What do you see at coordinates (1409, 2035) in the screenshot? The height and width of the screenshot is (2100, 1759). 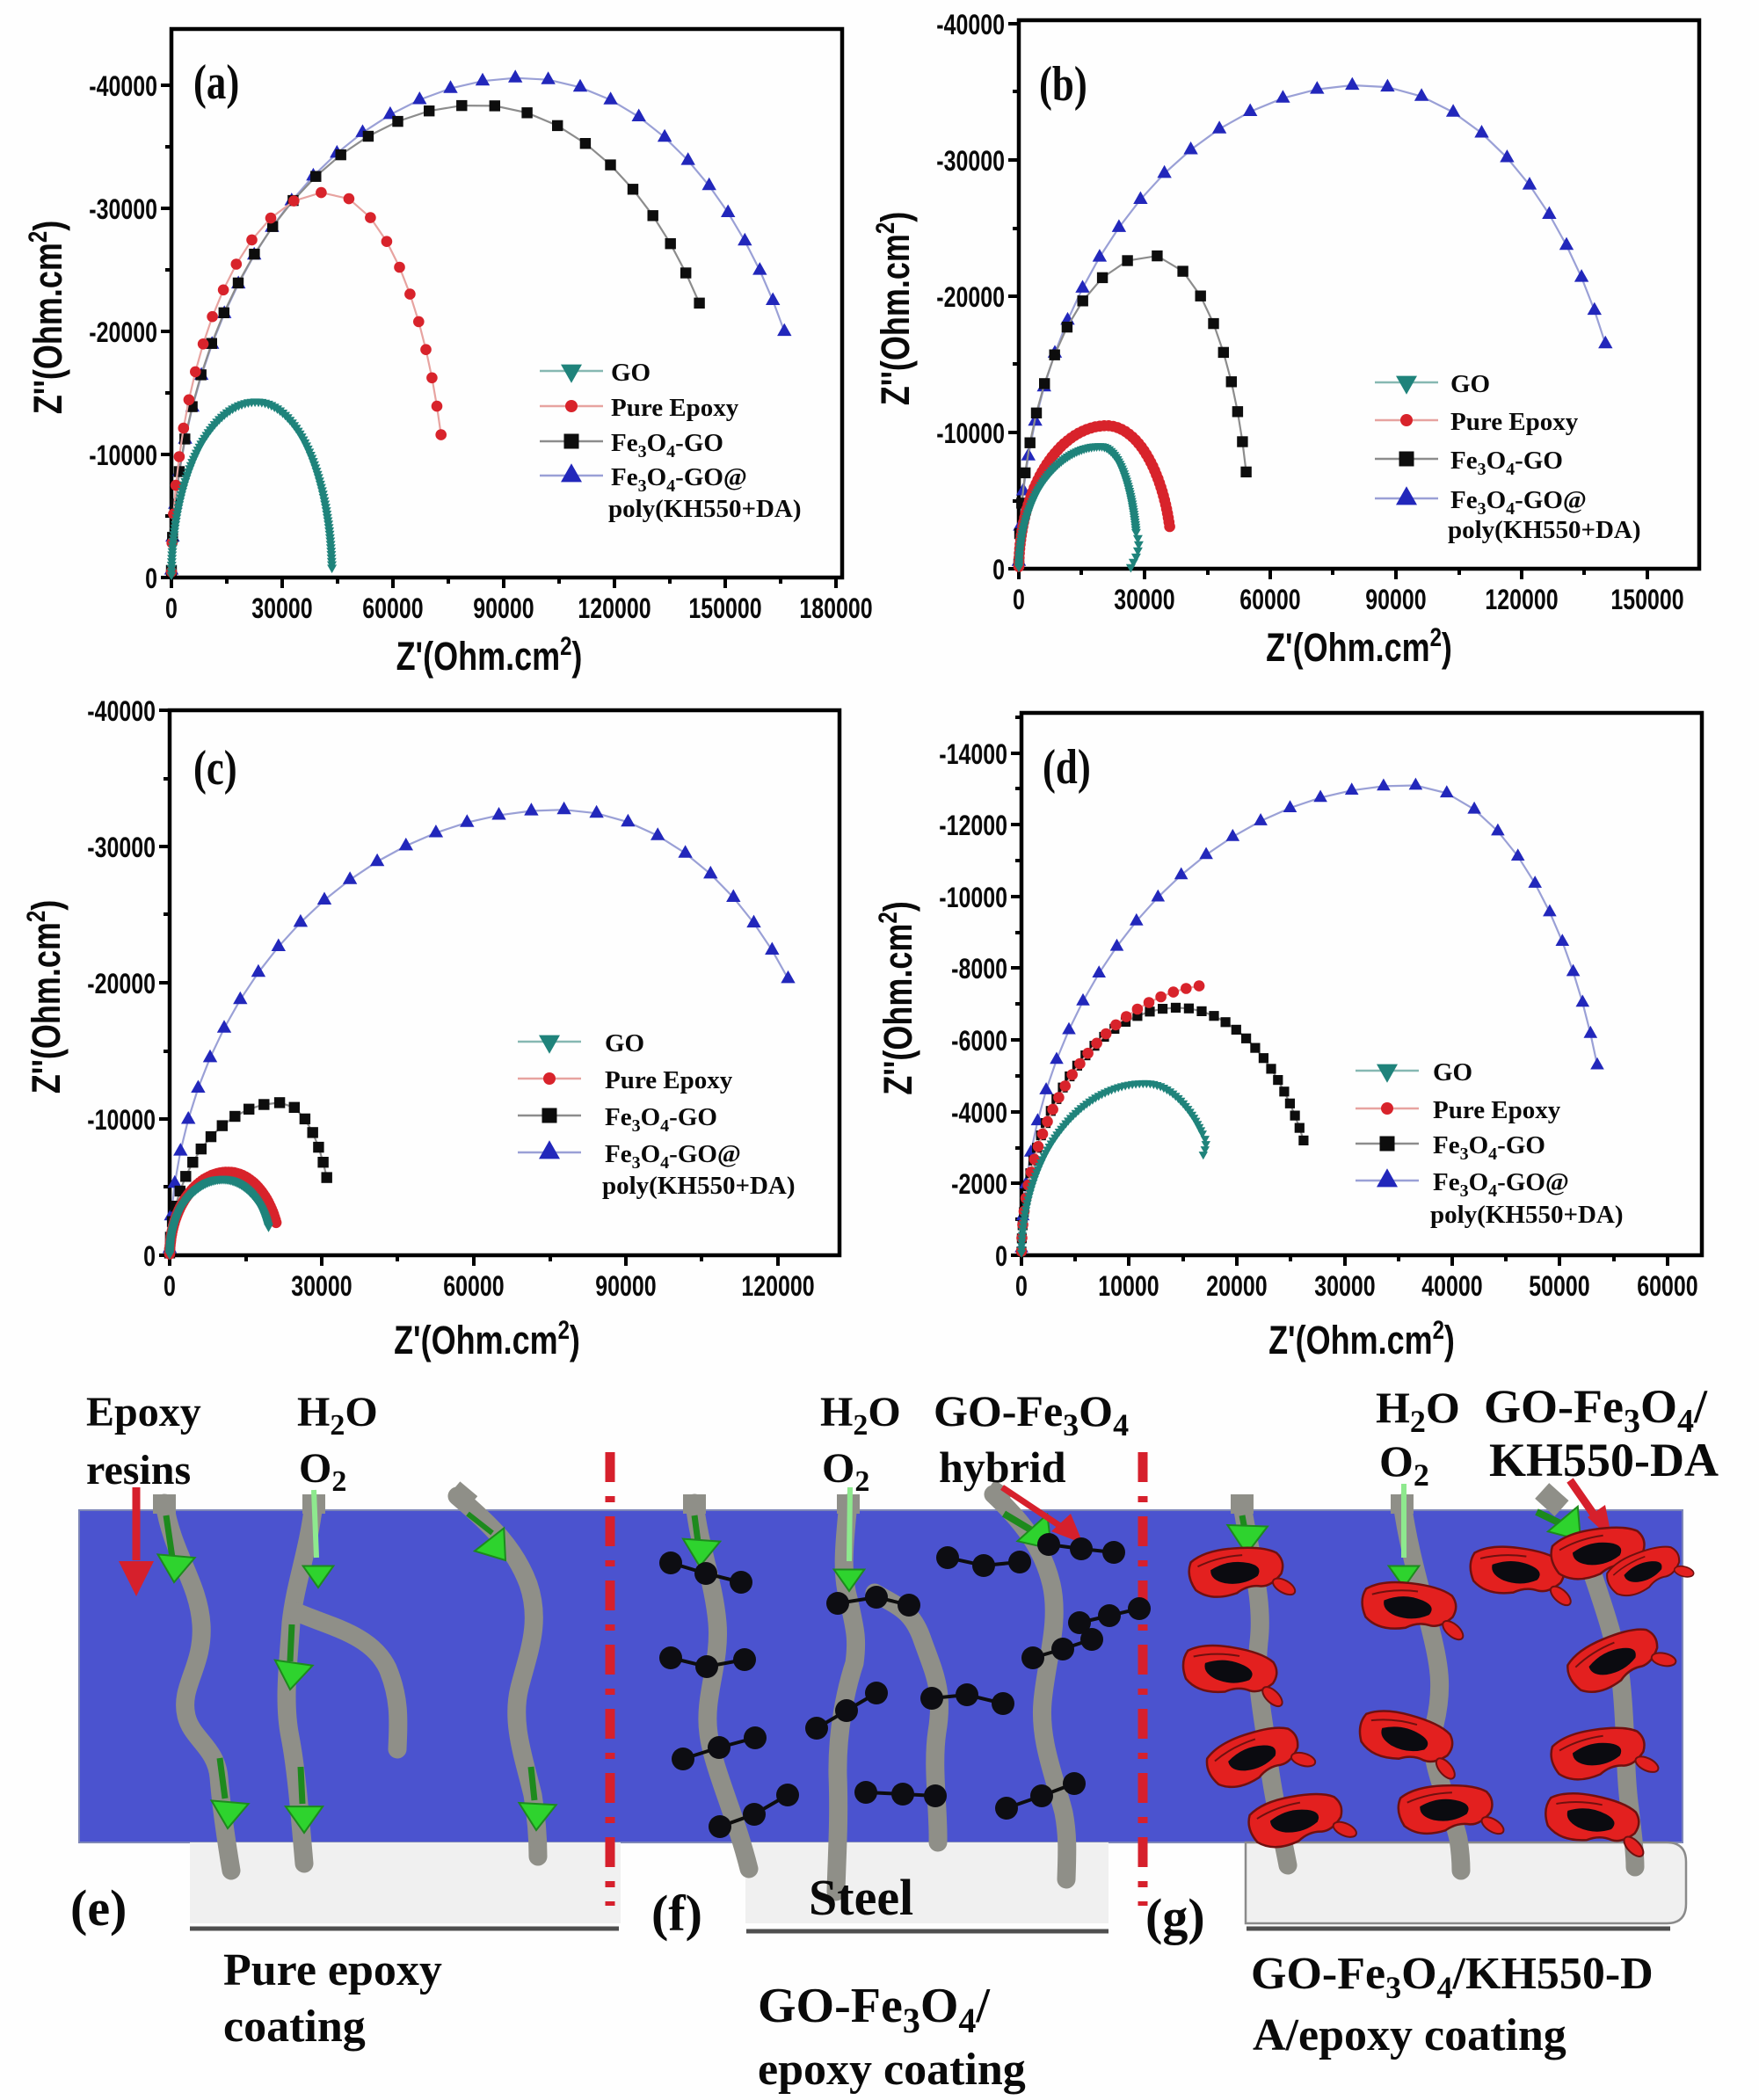 I see `svg-text: A/epoxy coating` at bounding box center [1409, 2035].